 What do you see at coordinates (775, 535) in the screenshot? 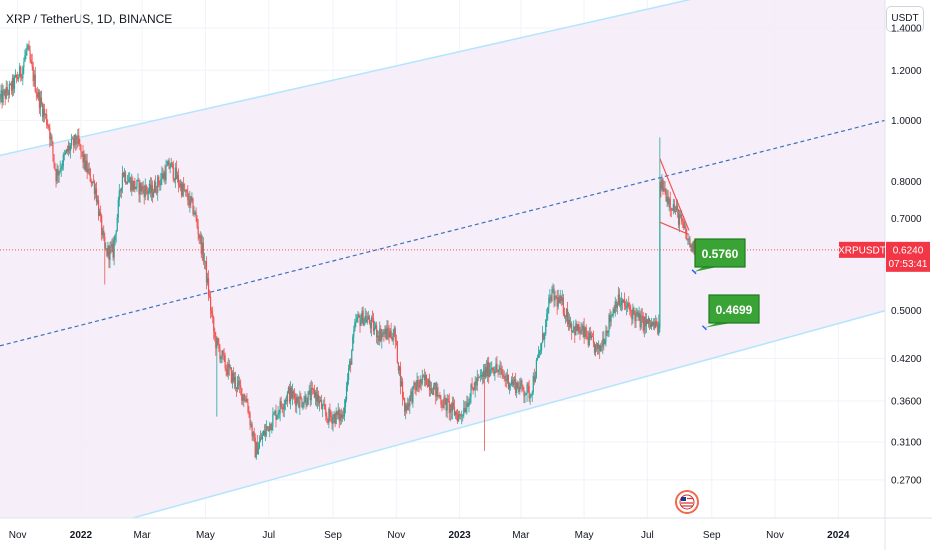
I see `x-tick-label: Nov` at bounding box center [775, 535].